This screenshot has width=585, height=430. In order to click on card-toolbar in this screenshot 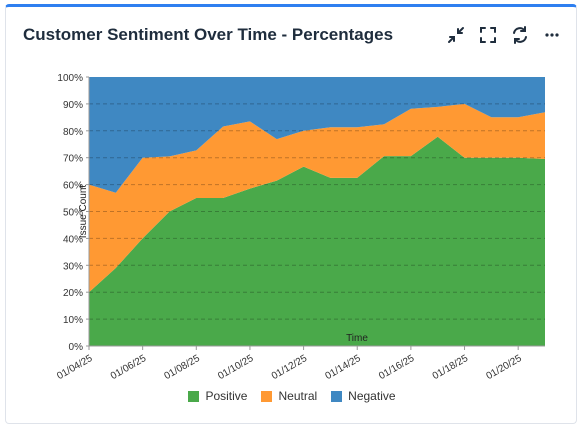, I will do `click(504, 35)`.